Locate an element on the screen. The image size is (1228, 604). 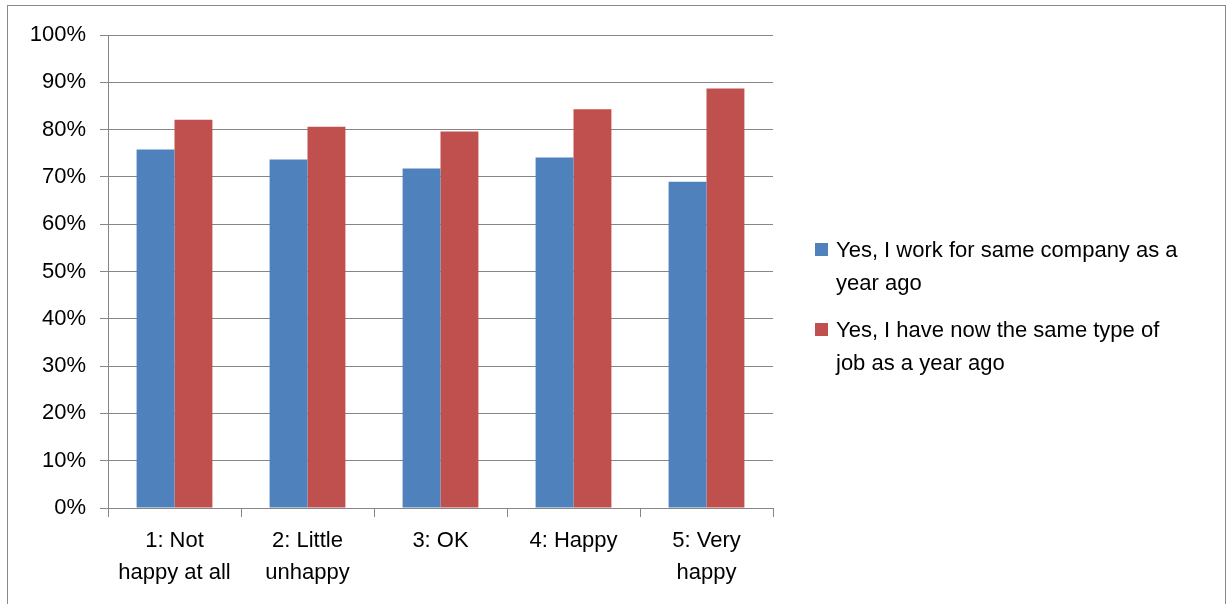
y-tick-label: 30% is located at coordinates (63, 365).